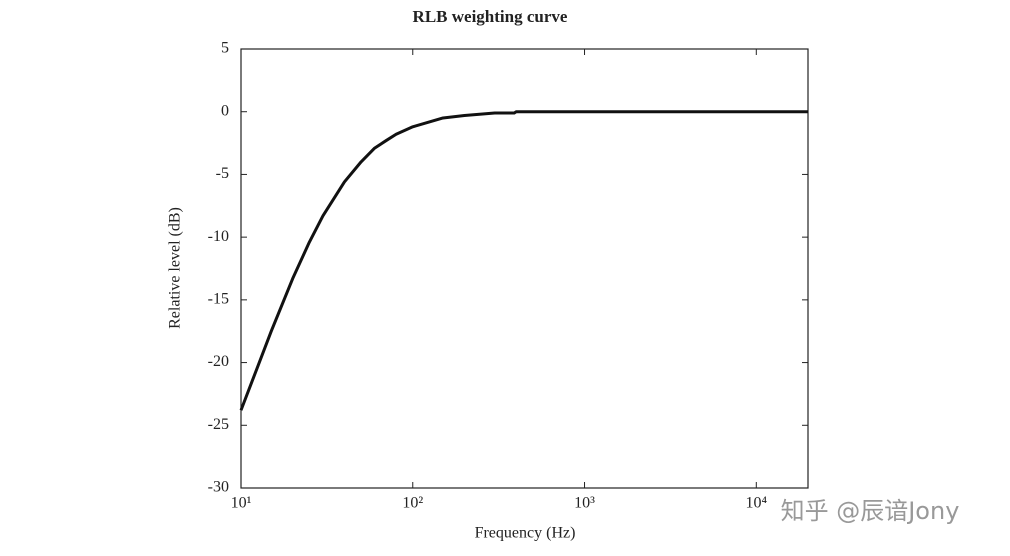 This screenshot has height=556, width=1010. What do you see at coordinates (218, 361) in the screenshot?
I see `y-tick-label: -20` at bounding box center [218, 361].